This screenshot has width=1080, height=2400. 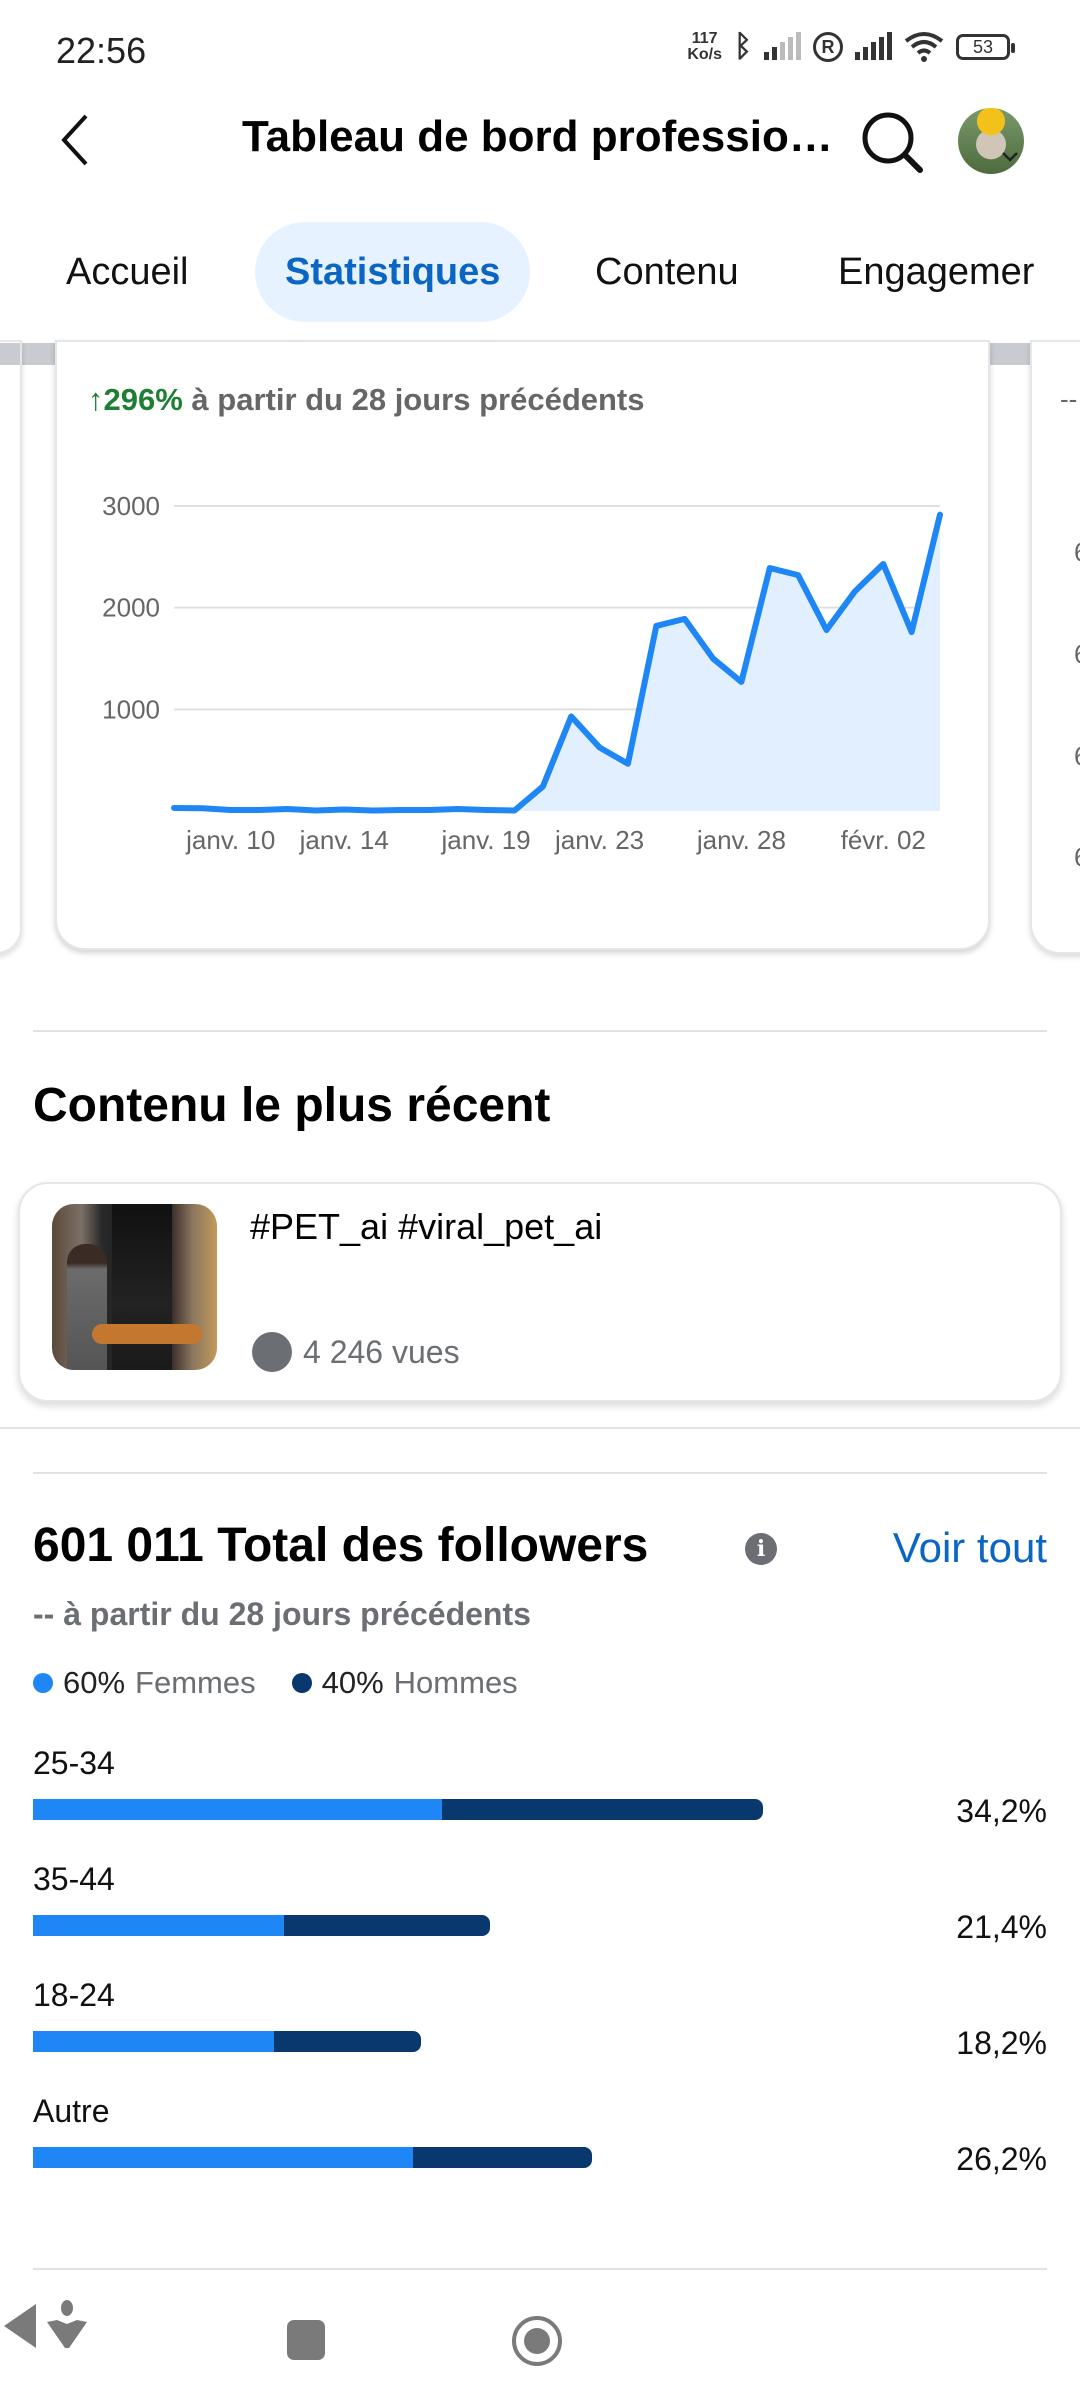 What do you see at coordinates (1001, 1811) in the screenshot?
I see `age-percent: 34,2%` at bounding box center [1001, 1811].